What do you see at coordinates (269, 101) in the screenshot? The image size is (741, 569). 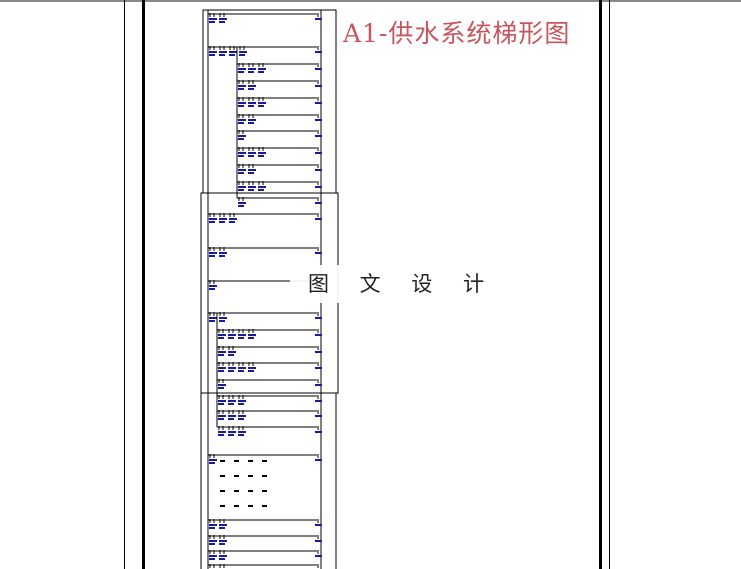 I see `ladder-block` at bounding box center [269, 101].